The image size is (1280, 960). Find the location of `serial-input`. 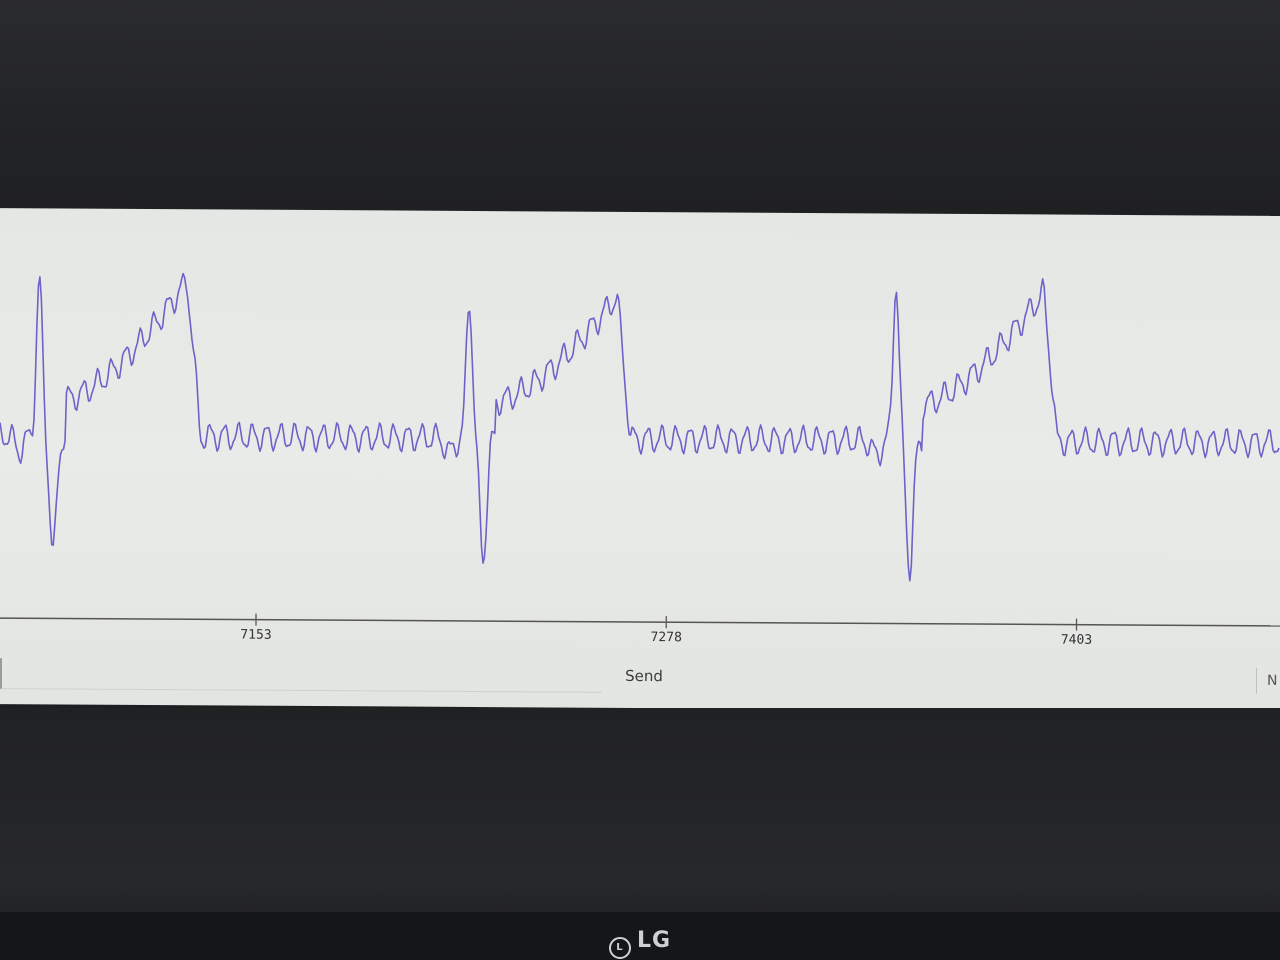

serial-input is located at coordinates (301, 675).